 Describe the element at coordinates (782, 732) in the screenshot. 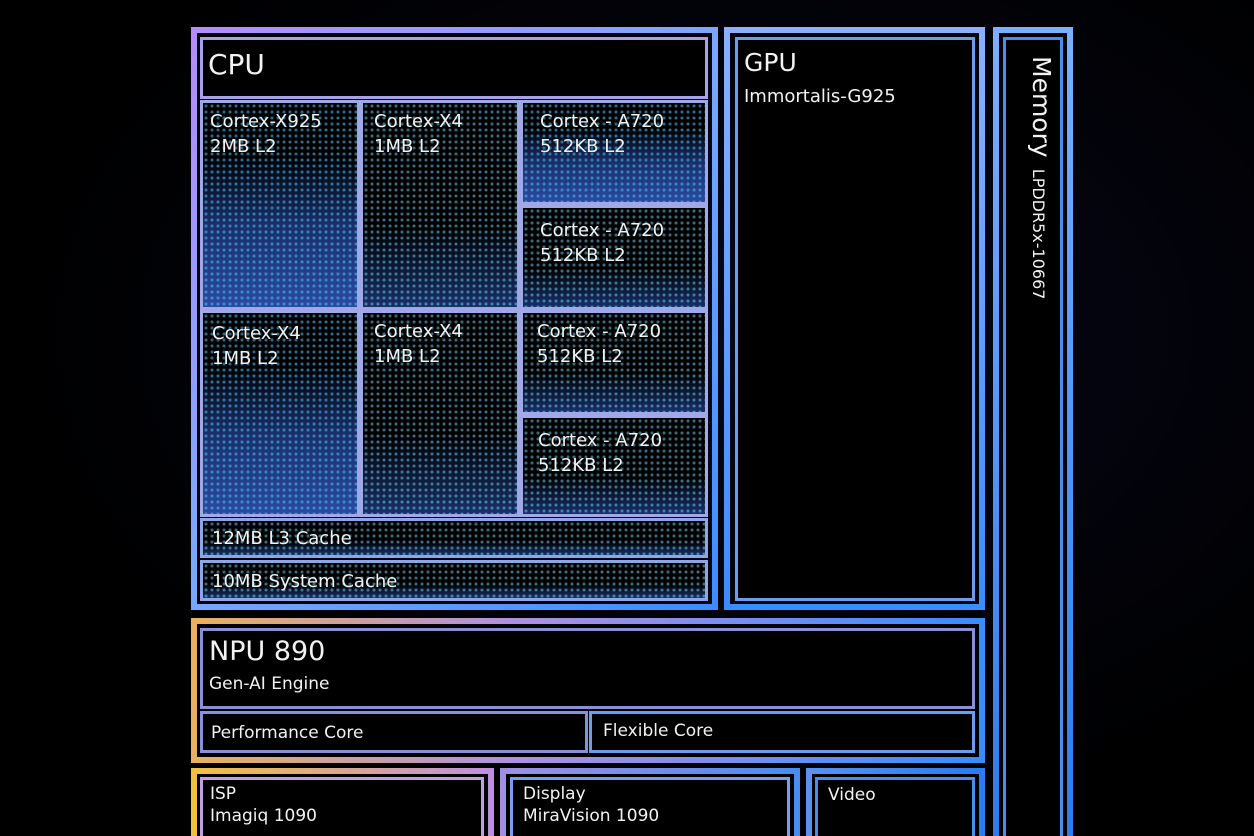

I see `flexible-core: Flexible Core` at that location.